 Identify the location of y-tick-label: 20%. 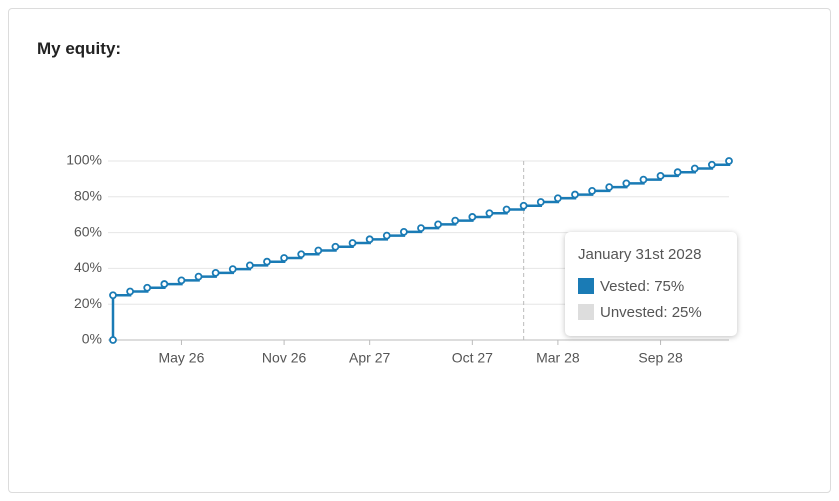
(88, 303).